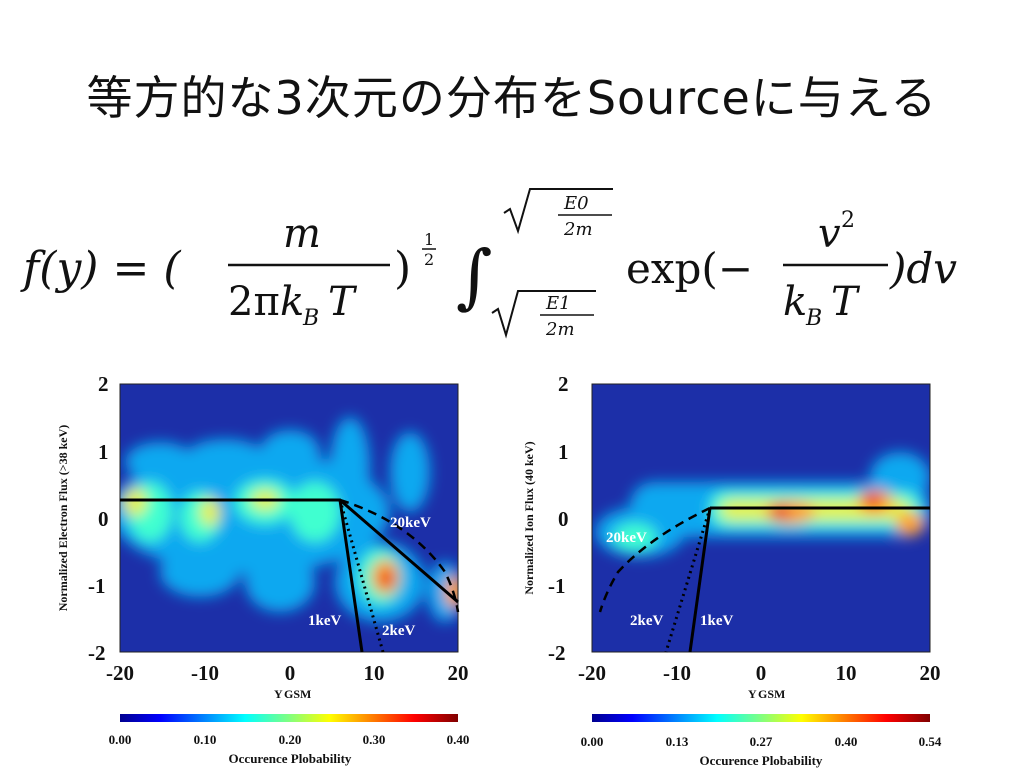 The height and width of the screenshot is (768, 1024). What do you see at coordinates (343, 302) in the screenshot?
I see `formula-T-symbol: T` at bounding box center [343, 302].